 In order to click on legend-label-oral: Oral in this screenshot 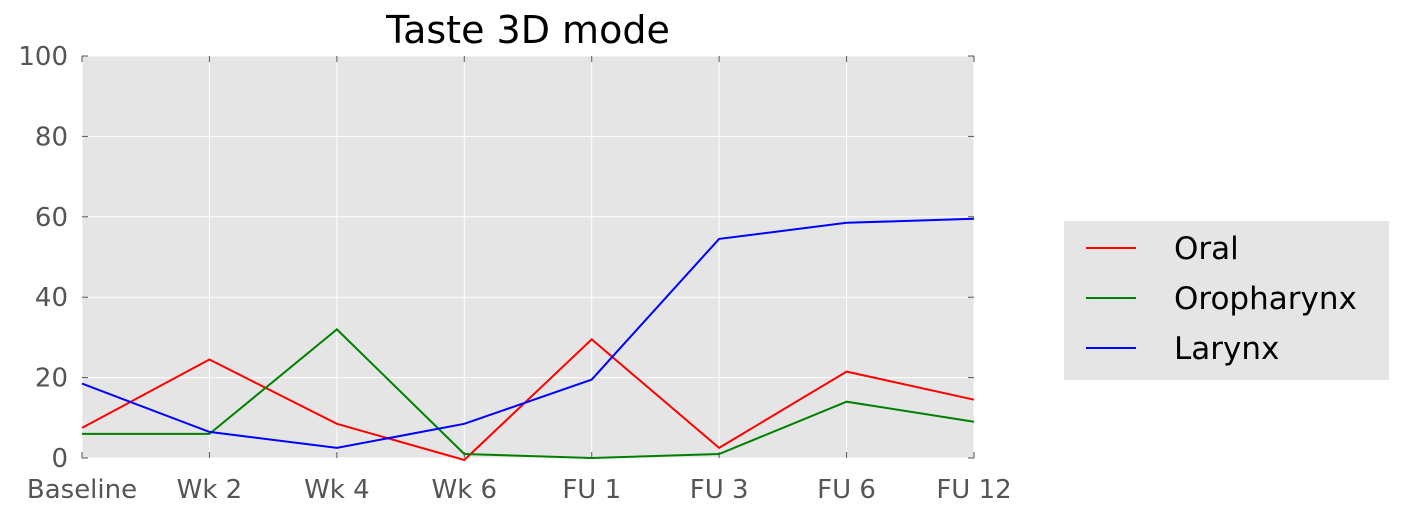, I will do `click(1206, 249)`.